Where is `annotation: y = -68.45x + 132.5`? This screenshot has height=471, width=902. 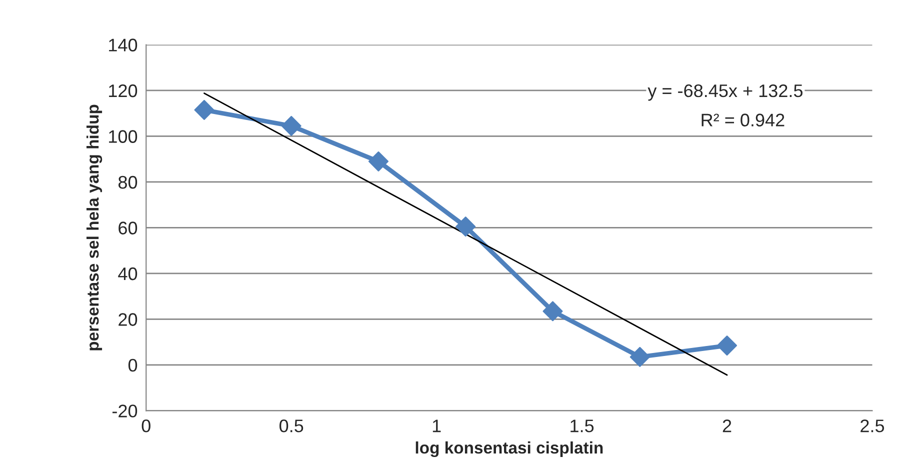
annotation: y = -68.45x + 132.5 is located at coordinates (725, 92).